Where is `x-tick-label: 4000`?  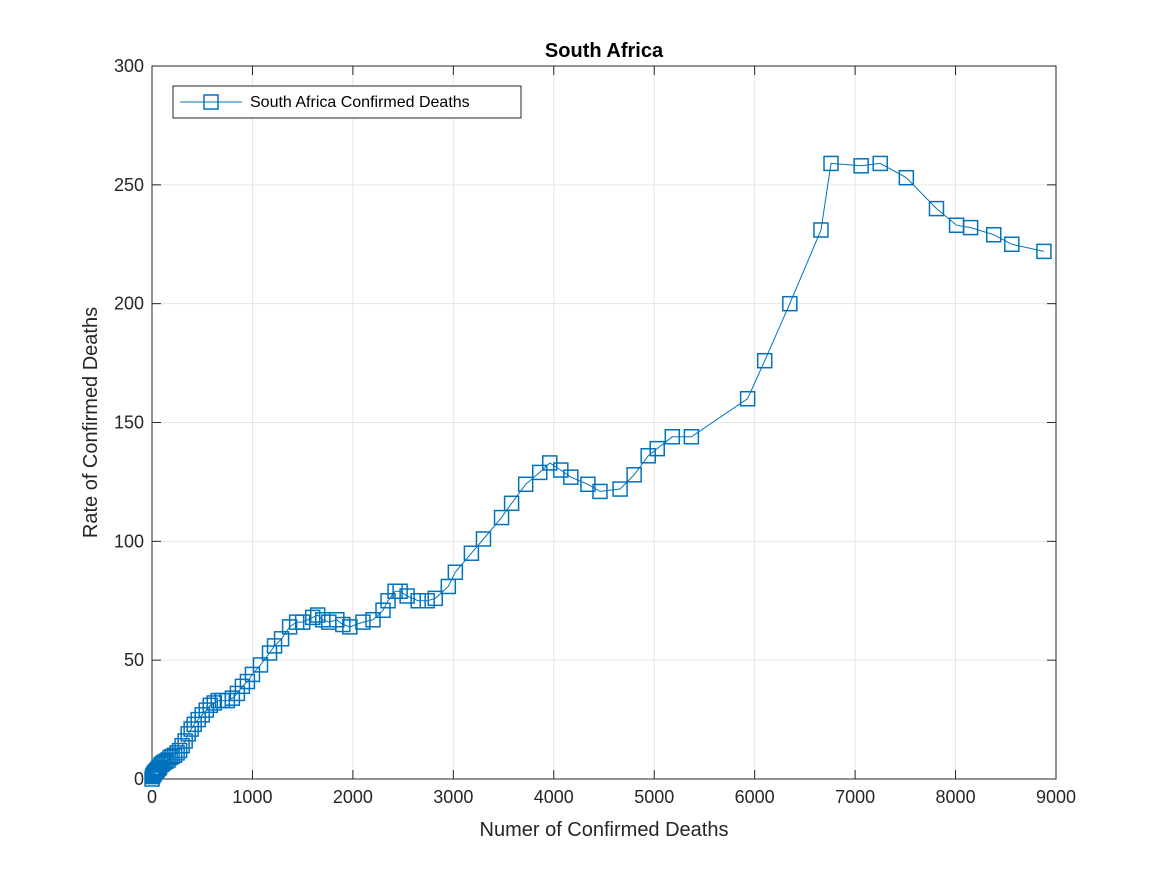
x-tick-label: 4000 is located at coordinates (554, 797).